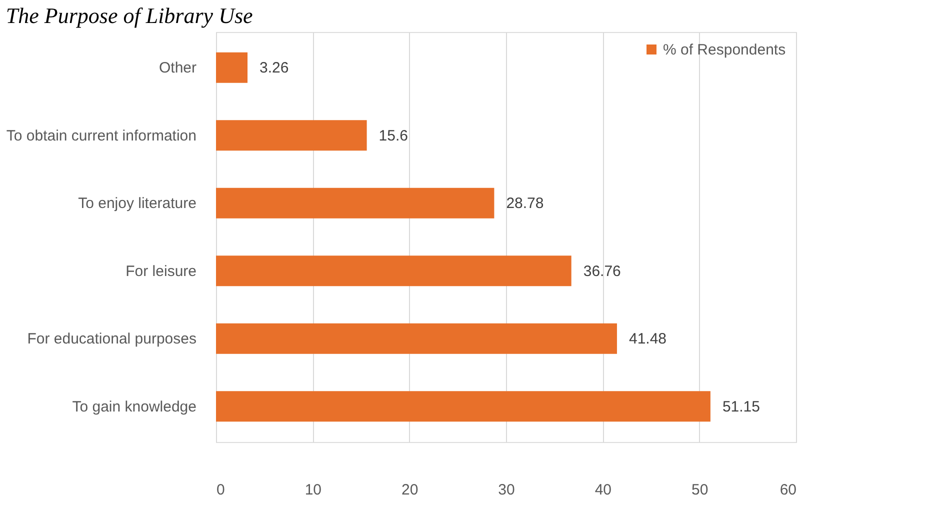  I want to click on x-tick-label: 60, so click(788, 490).